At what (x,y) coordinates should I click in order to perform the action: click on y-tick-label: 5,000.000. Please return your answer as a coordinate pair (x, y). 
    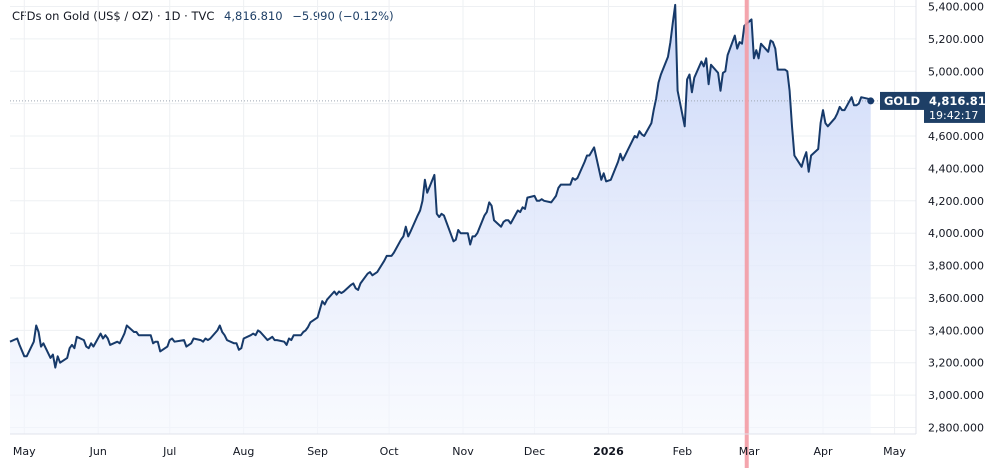
    Looking at the image, I should click on (956, 71).